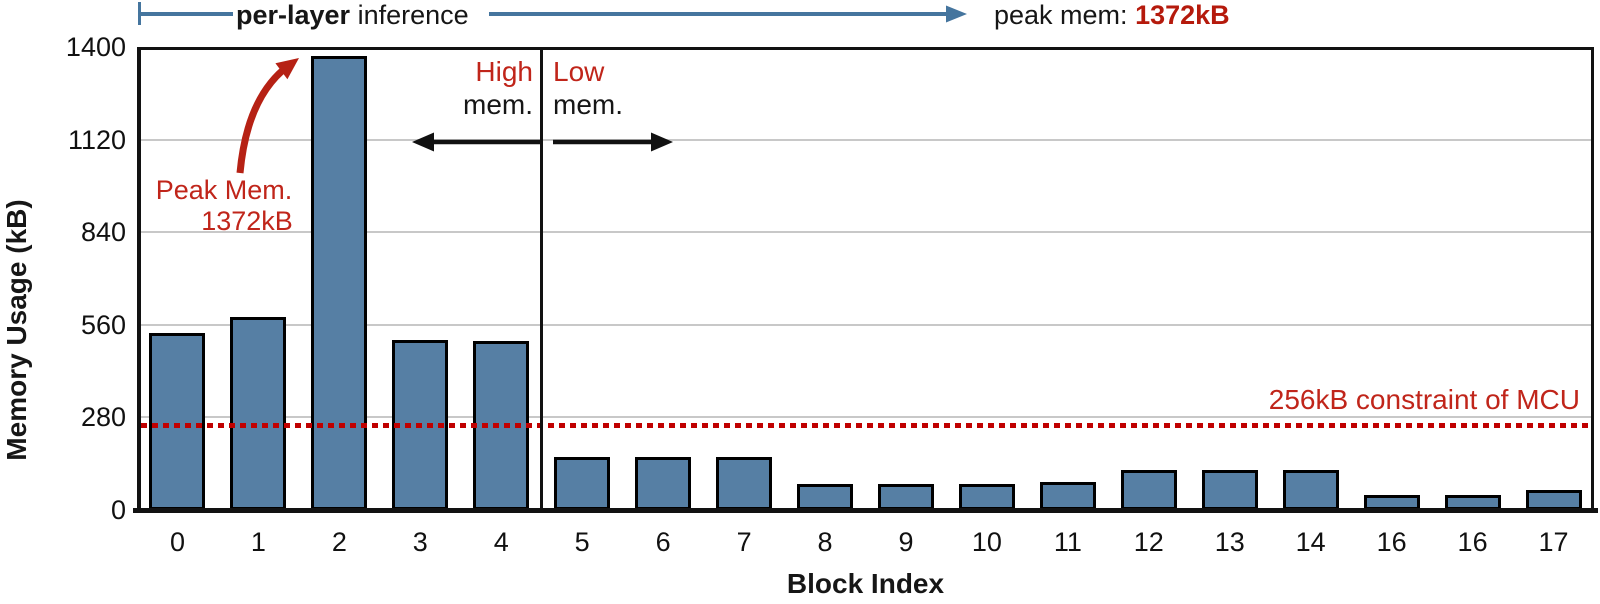 This screenshot has width=1600, height=604. What do you see at coordinates (103, 417) in the screenshot?
I see `y-tick-label: 280` at bounding box center [103, 417].